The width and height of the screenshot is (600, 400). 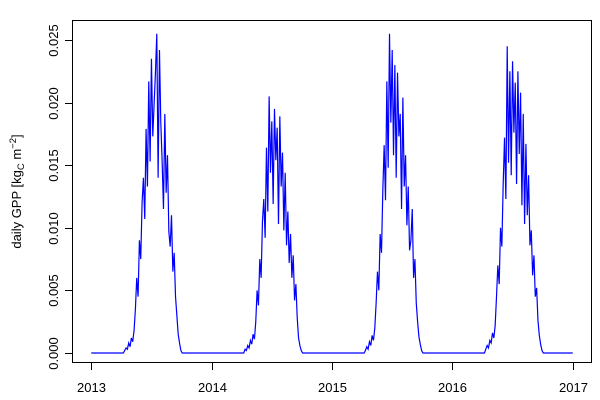 What do you see at coordinates (332, 387) in the screenshot?
I see `x-axis-tick-label: 2015` at bounding box center [332, 387].